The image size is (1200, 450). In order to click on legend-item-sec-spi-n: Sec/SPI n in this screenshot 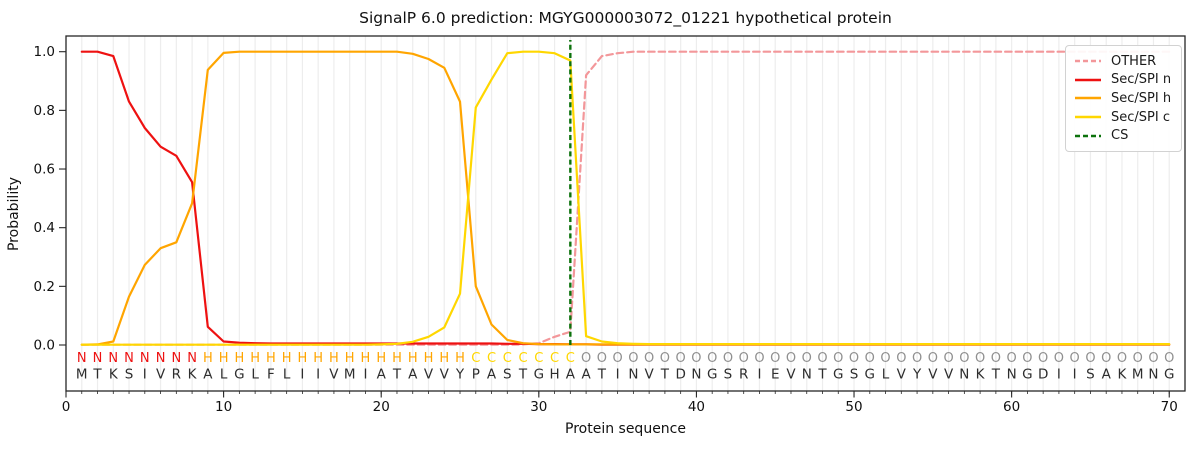, I will do `click(1123, 80)`.